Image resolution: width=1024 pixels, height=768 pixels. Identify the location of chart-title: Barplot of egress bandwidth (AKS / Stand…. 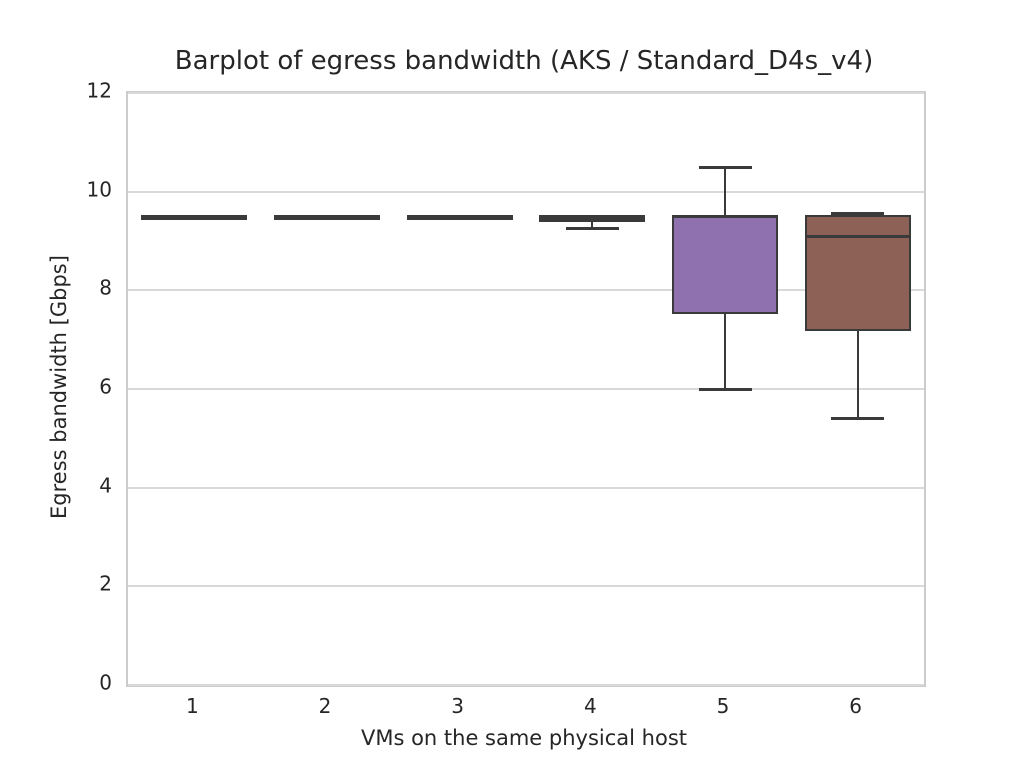
(524, 61).